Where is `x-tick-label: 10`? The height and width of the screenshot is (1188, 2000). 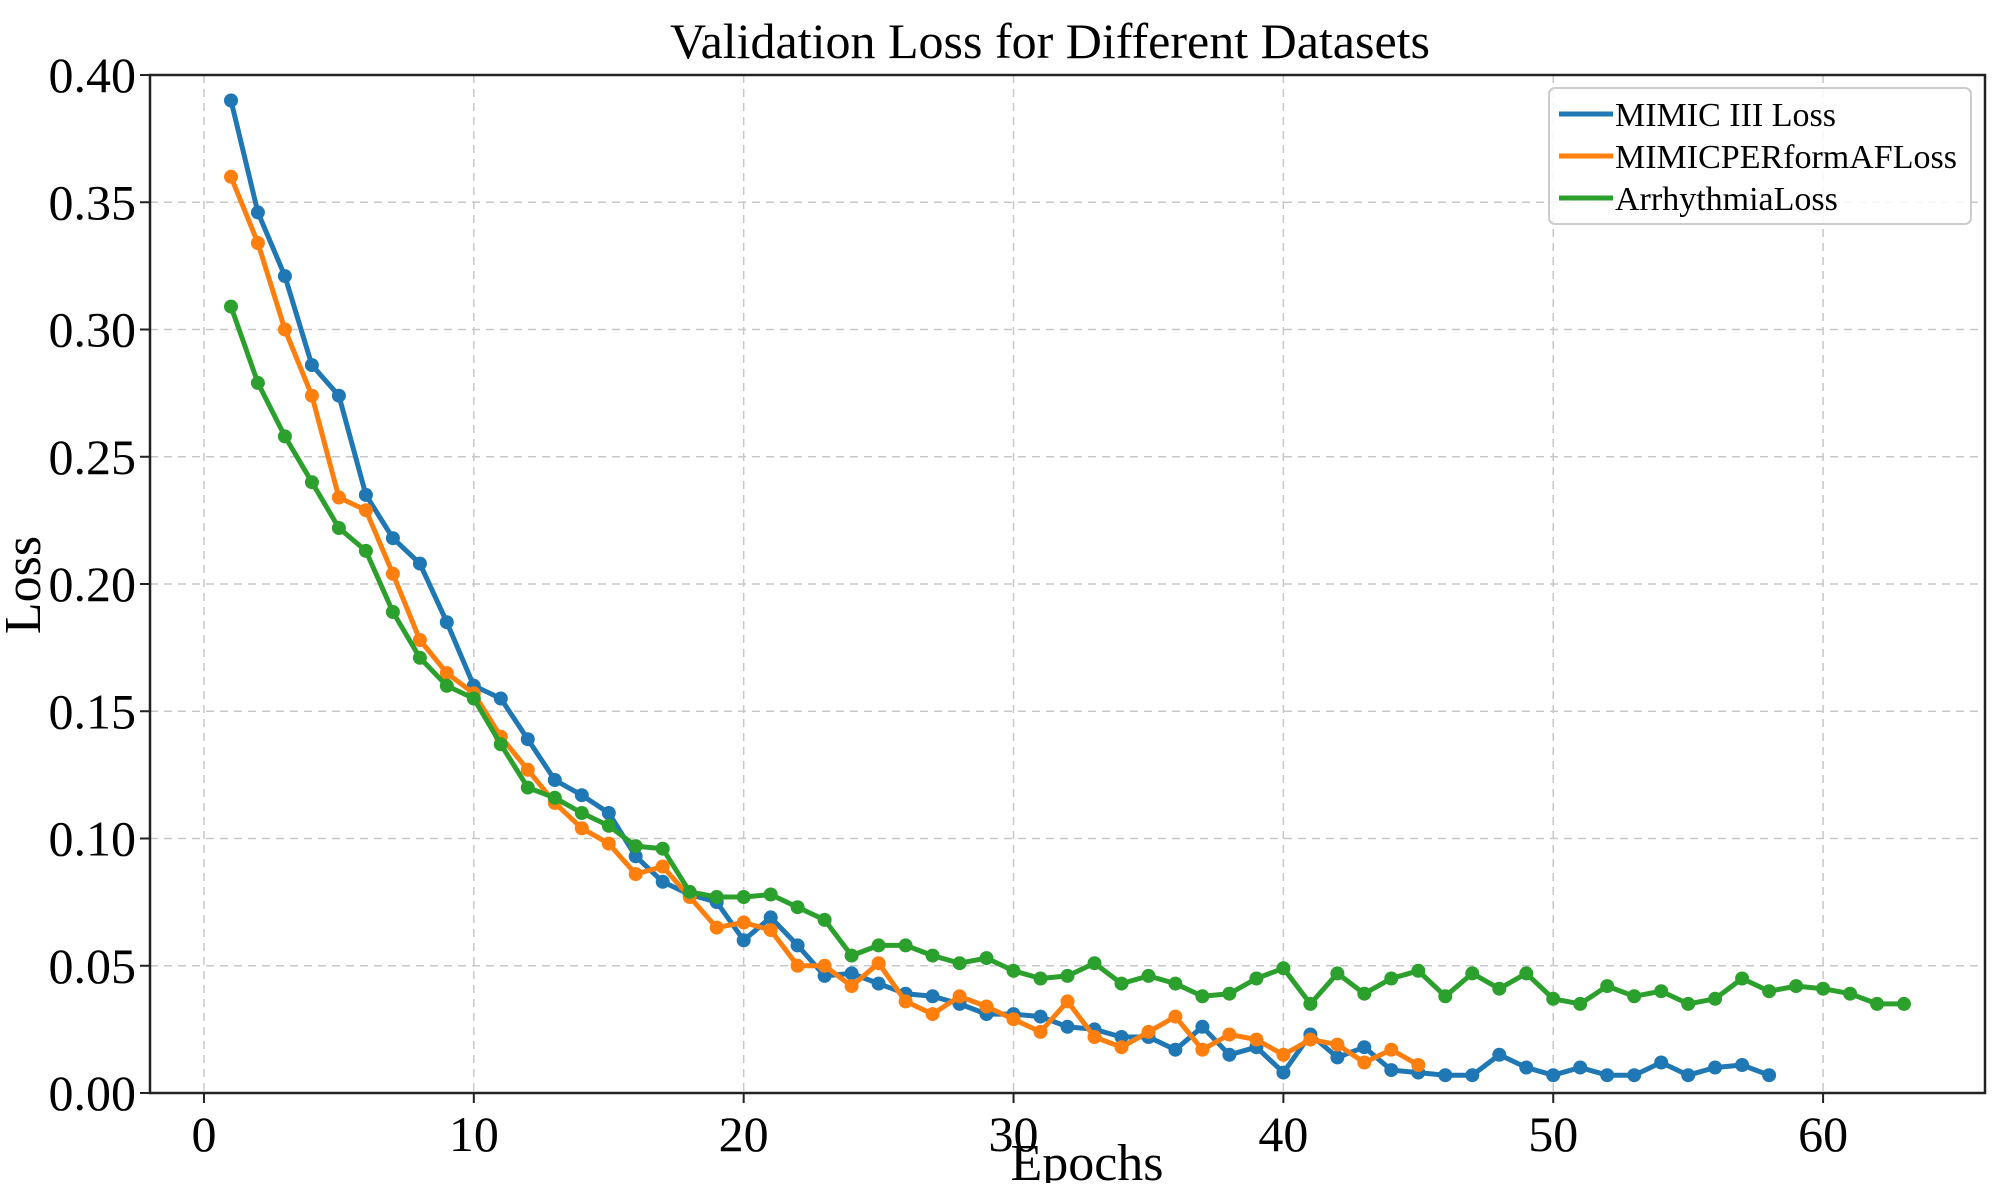 x-tick-label: 10 is located at coordinates (474, 1134).